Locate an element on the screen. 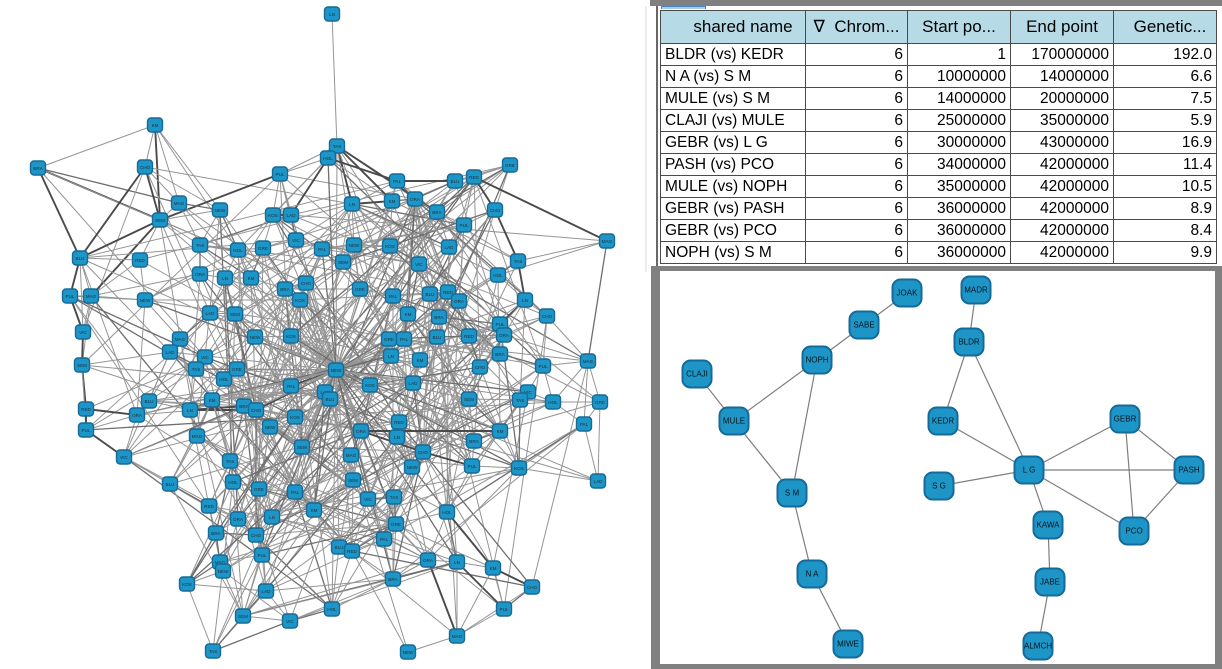 This screenshot has width=1222, height=669. svg-text: ALMCH is located at coordinates (1038, 646).